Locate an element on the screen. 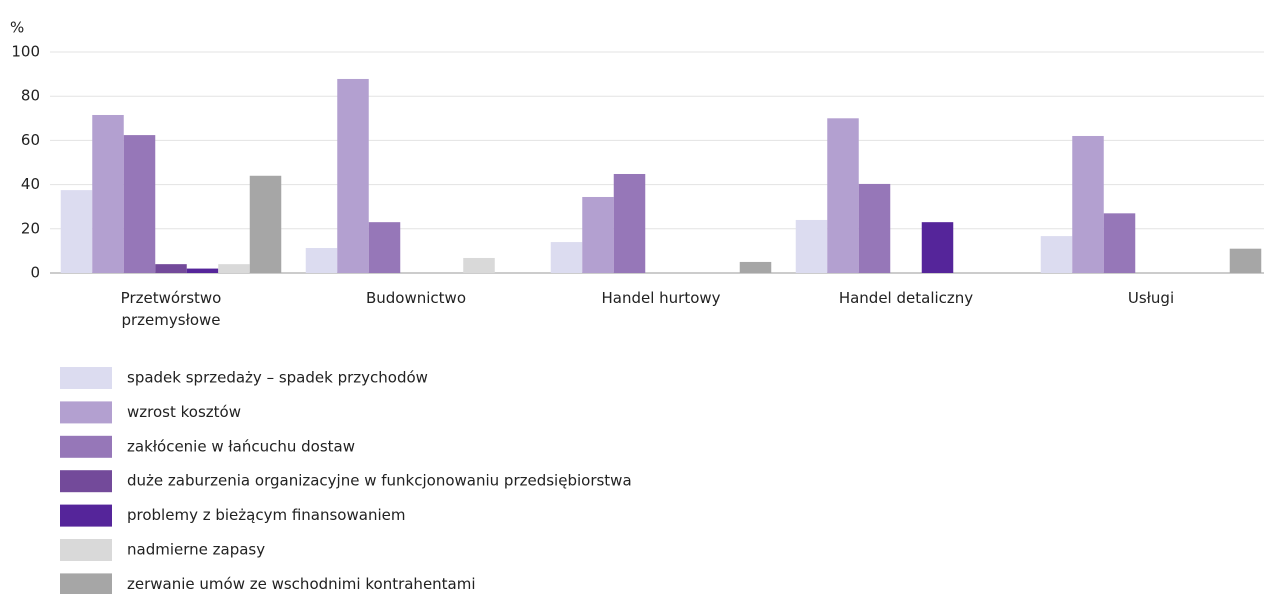  y-tick-label: 100 is located at coordinates (25, 52).